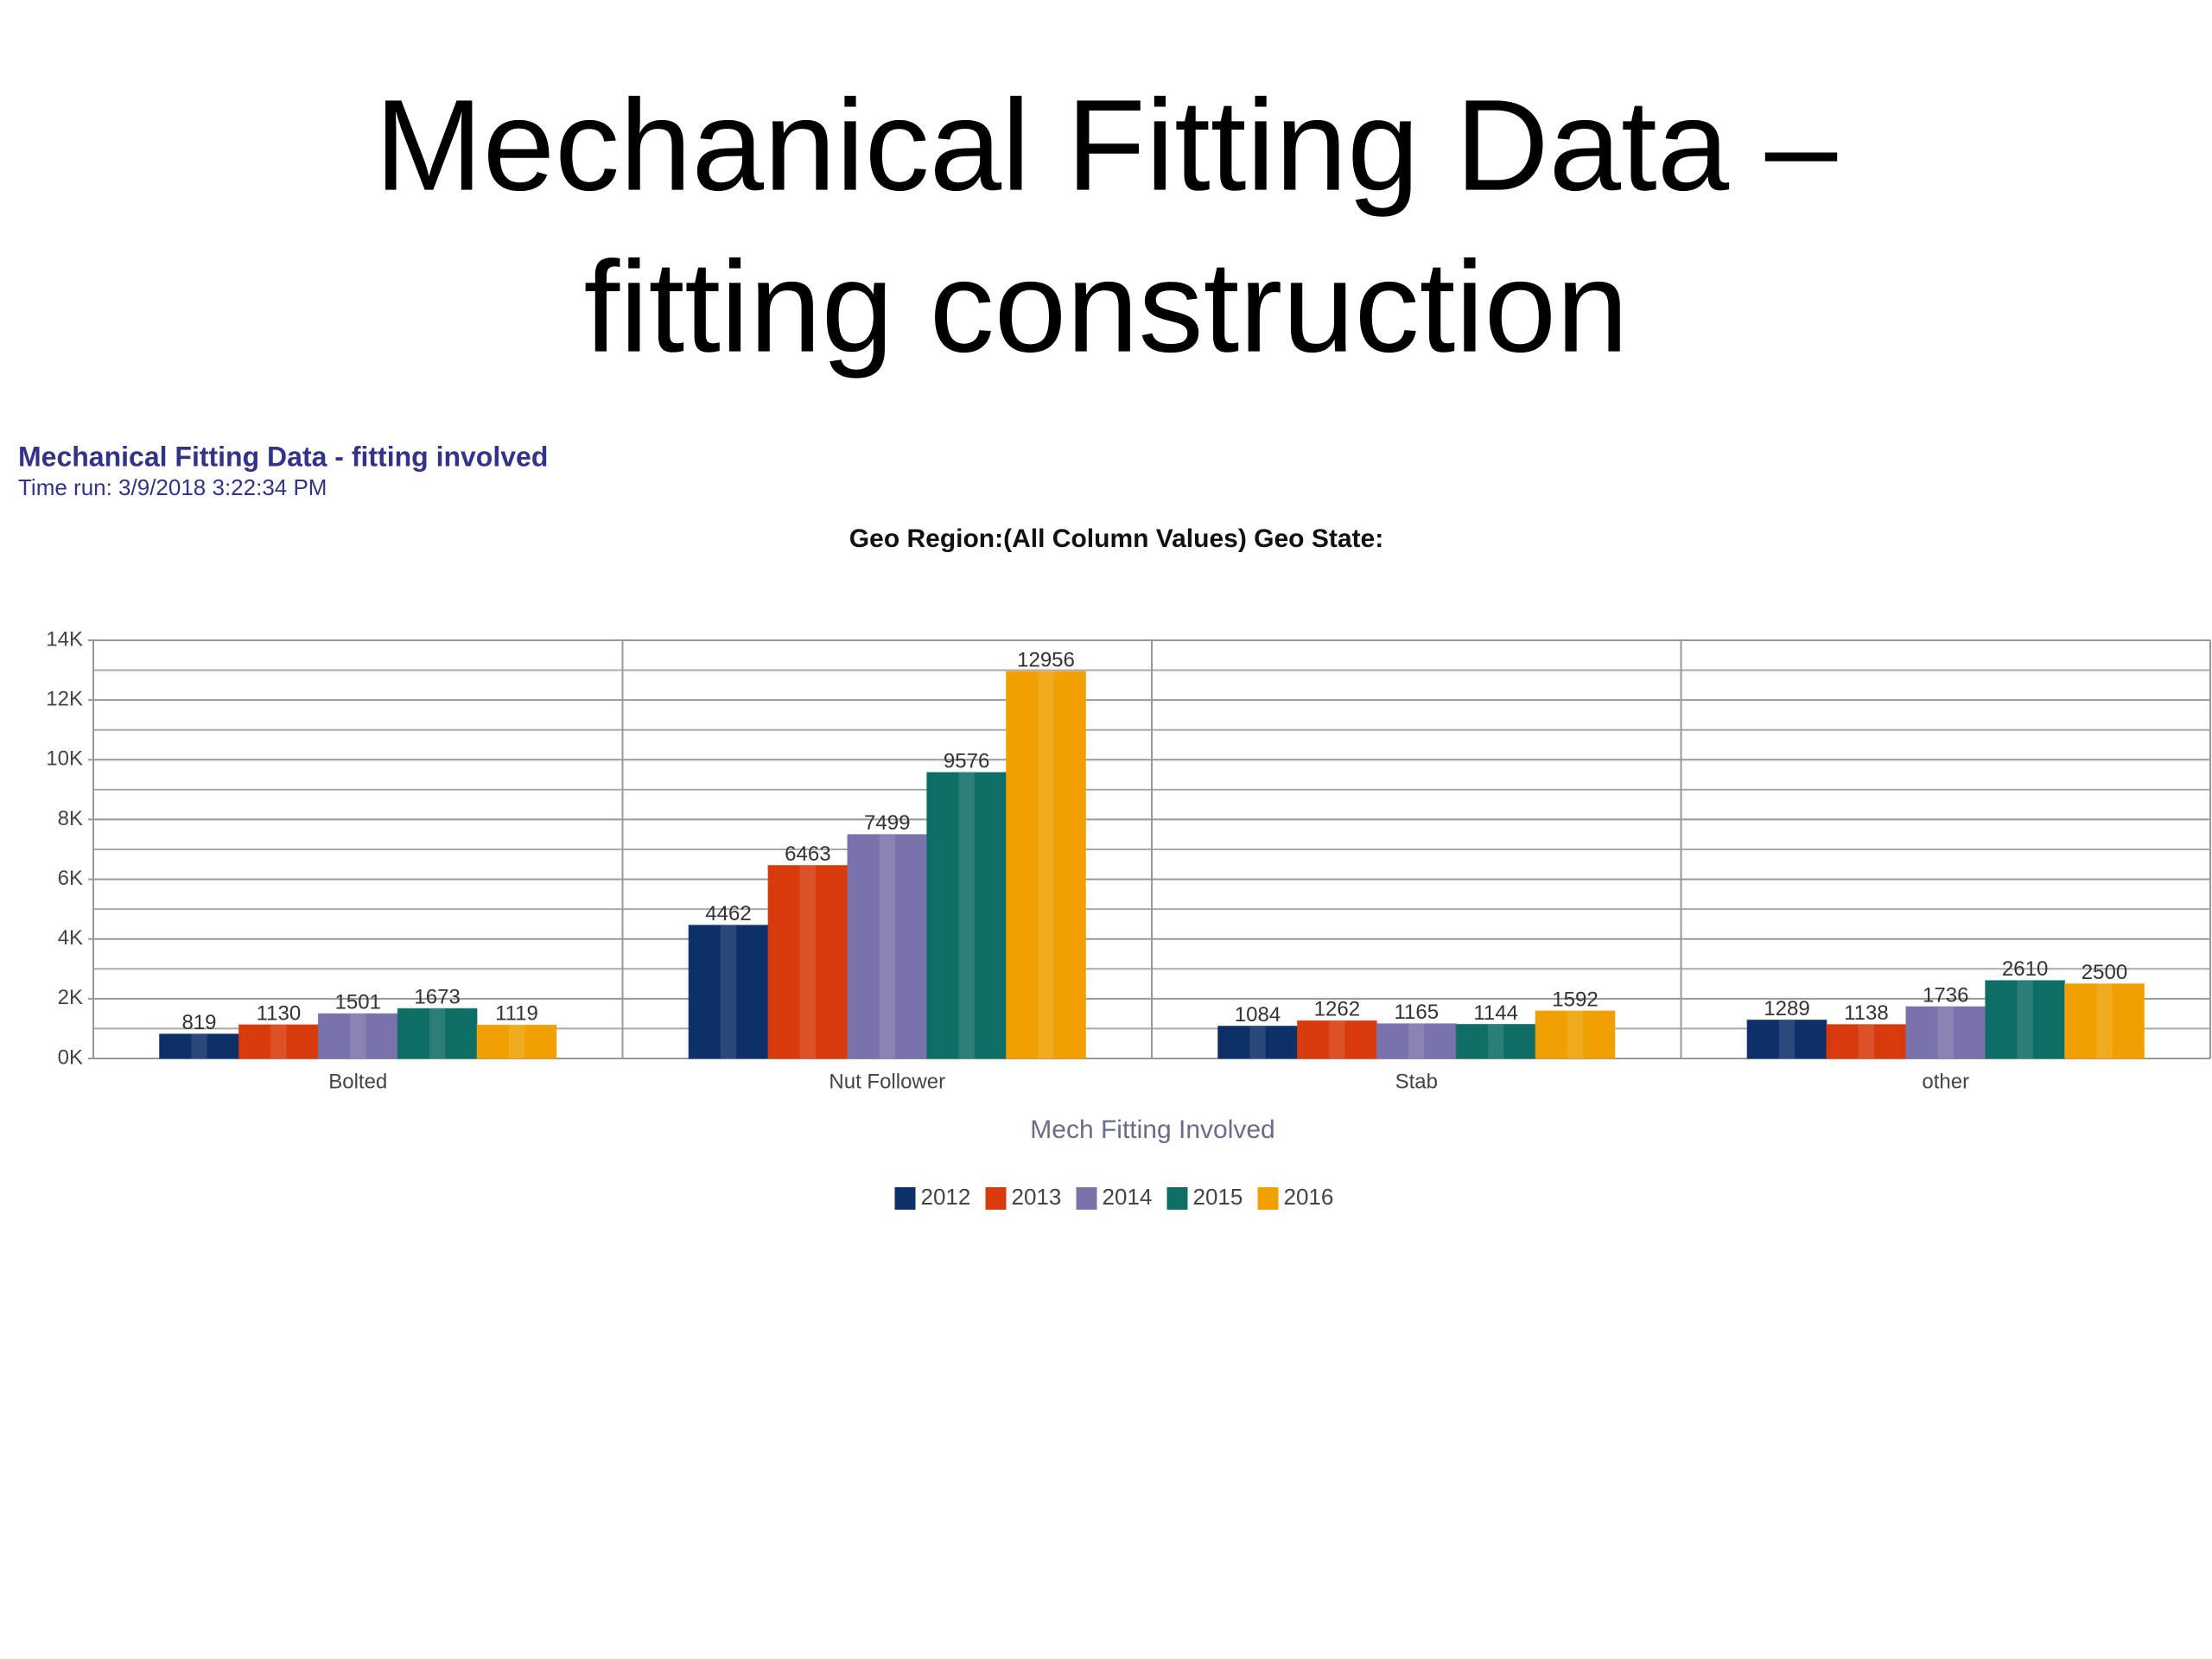 The height and width of the screenshot is (1659, 2212). I want to click on value-label: 1119, so click(516, 1014).